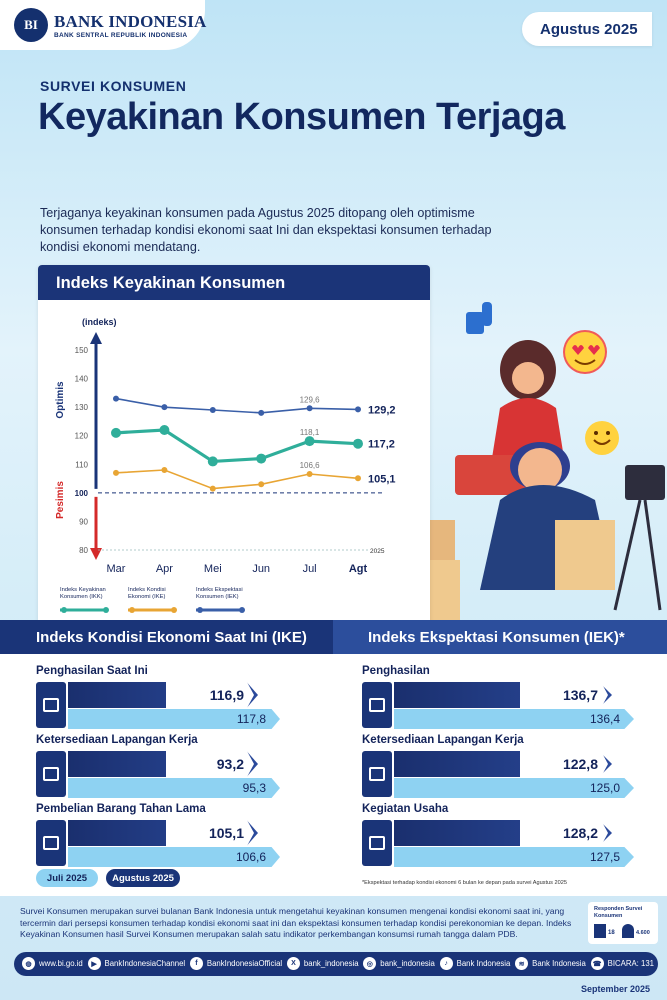 This screenshot has height=1000, width=667. Describe the element at coordinates (121, 35) in the screenshot. I see `org-subtitle: BANK SENTRAL REPUBLIK INDONESIA` at that location.